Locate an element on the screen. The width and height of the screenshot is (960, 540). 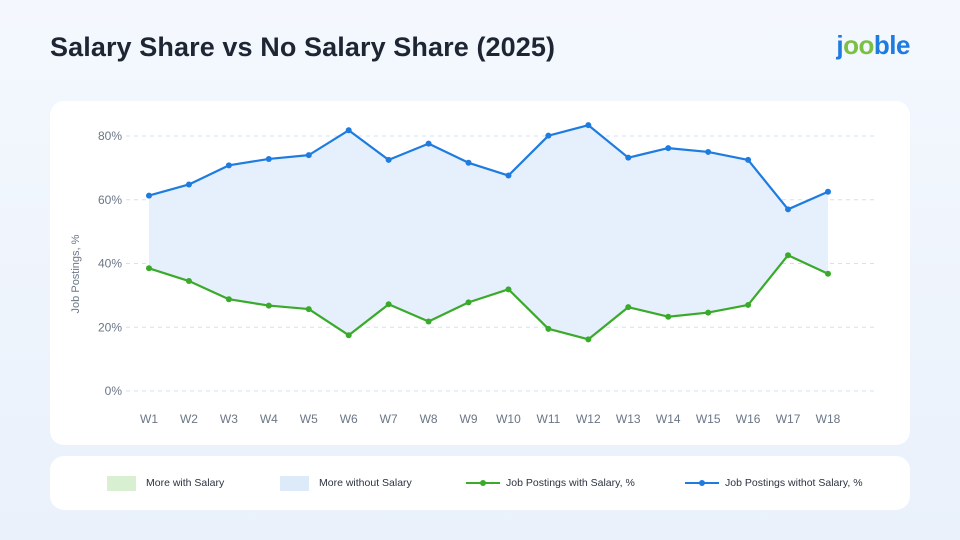
x-tick-label: W1 is located at coordinates (149, 419).